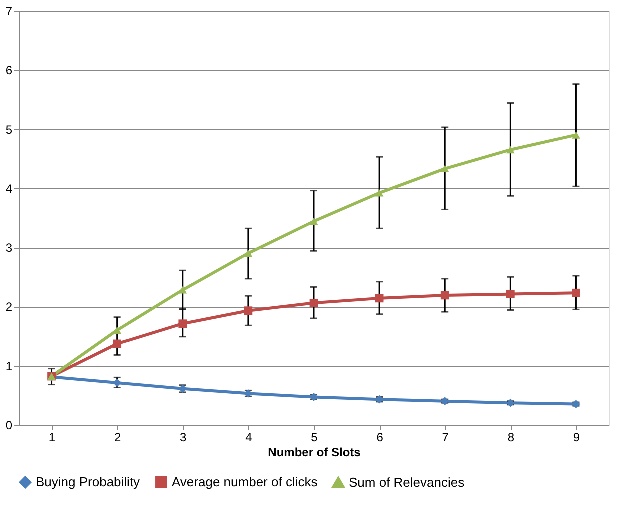 The width and height of the screenshot is (644, 532). Describe the element at coordinates (249, 437) in the screenshot. I see `x-tick-label: 4` at that location.